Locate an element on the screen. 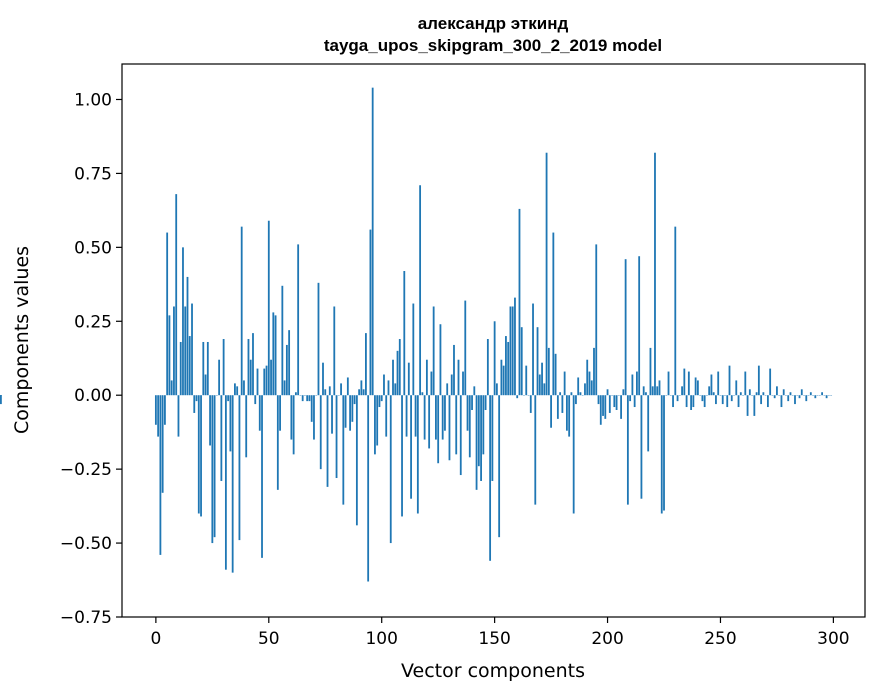 Image resolution: width=880 pixels, height=696 pixels. x-tick-label: 100 is located at coordinates (381, 639).